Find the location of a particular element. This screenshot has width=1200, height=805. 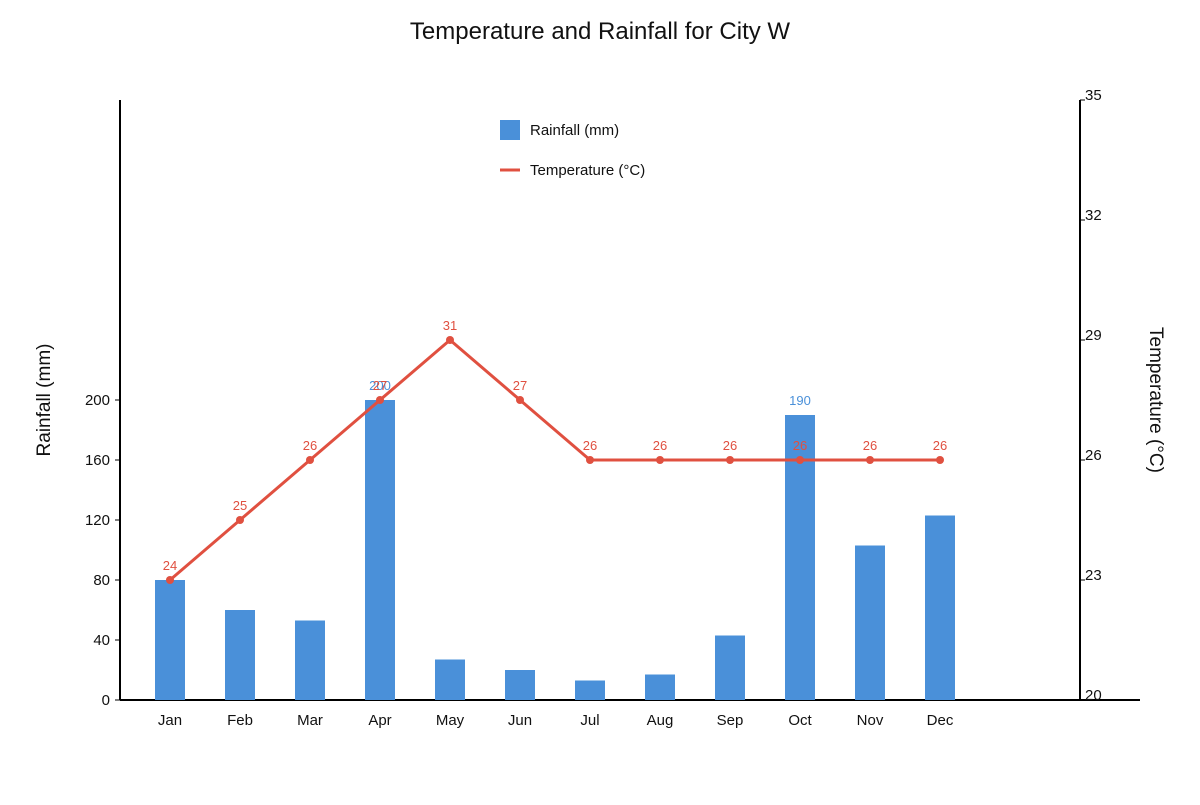

x-tick-label: Oct is located at coordinates (800, 720).